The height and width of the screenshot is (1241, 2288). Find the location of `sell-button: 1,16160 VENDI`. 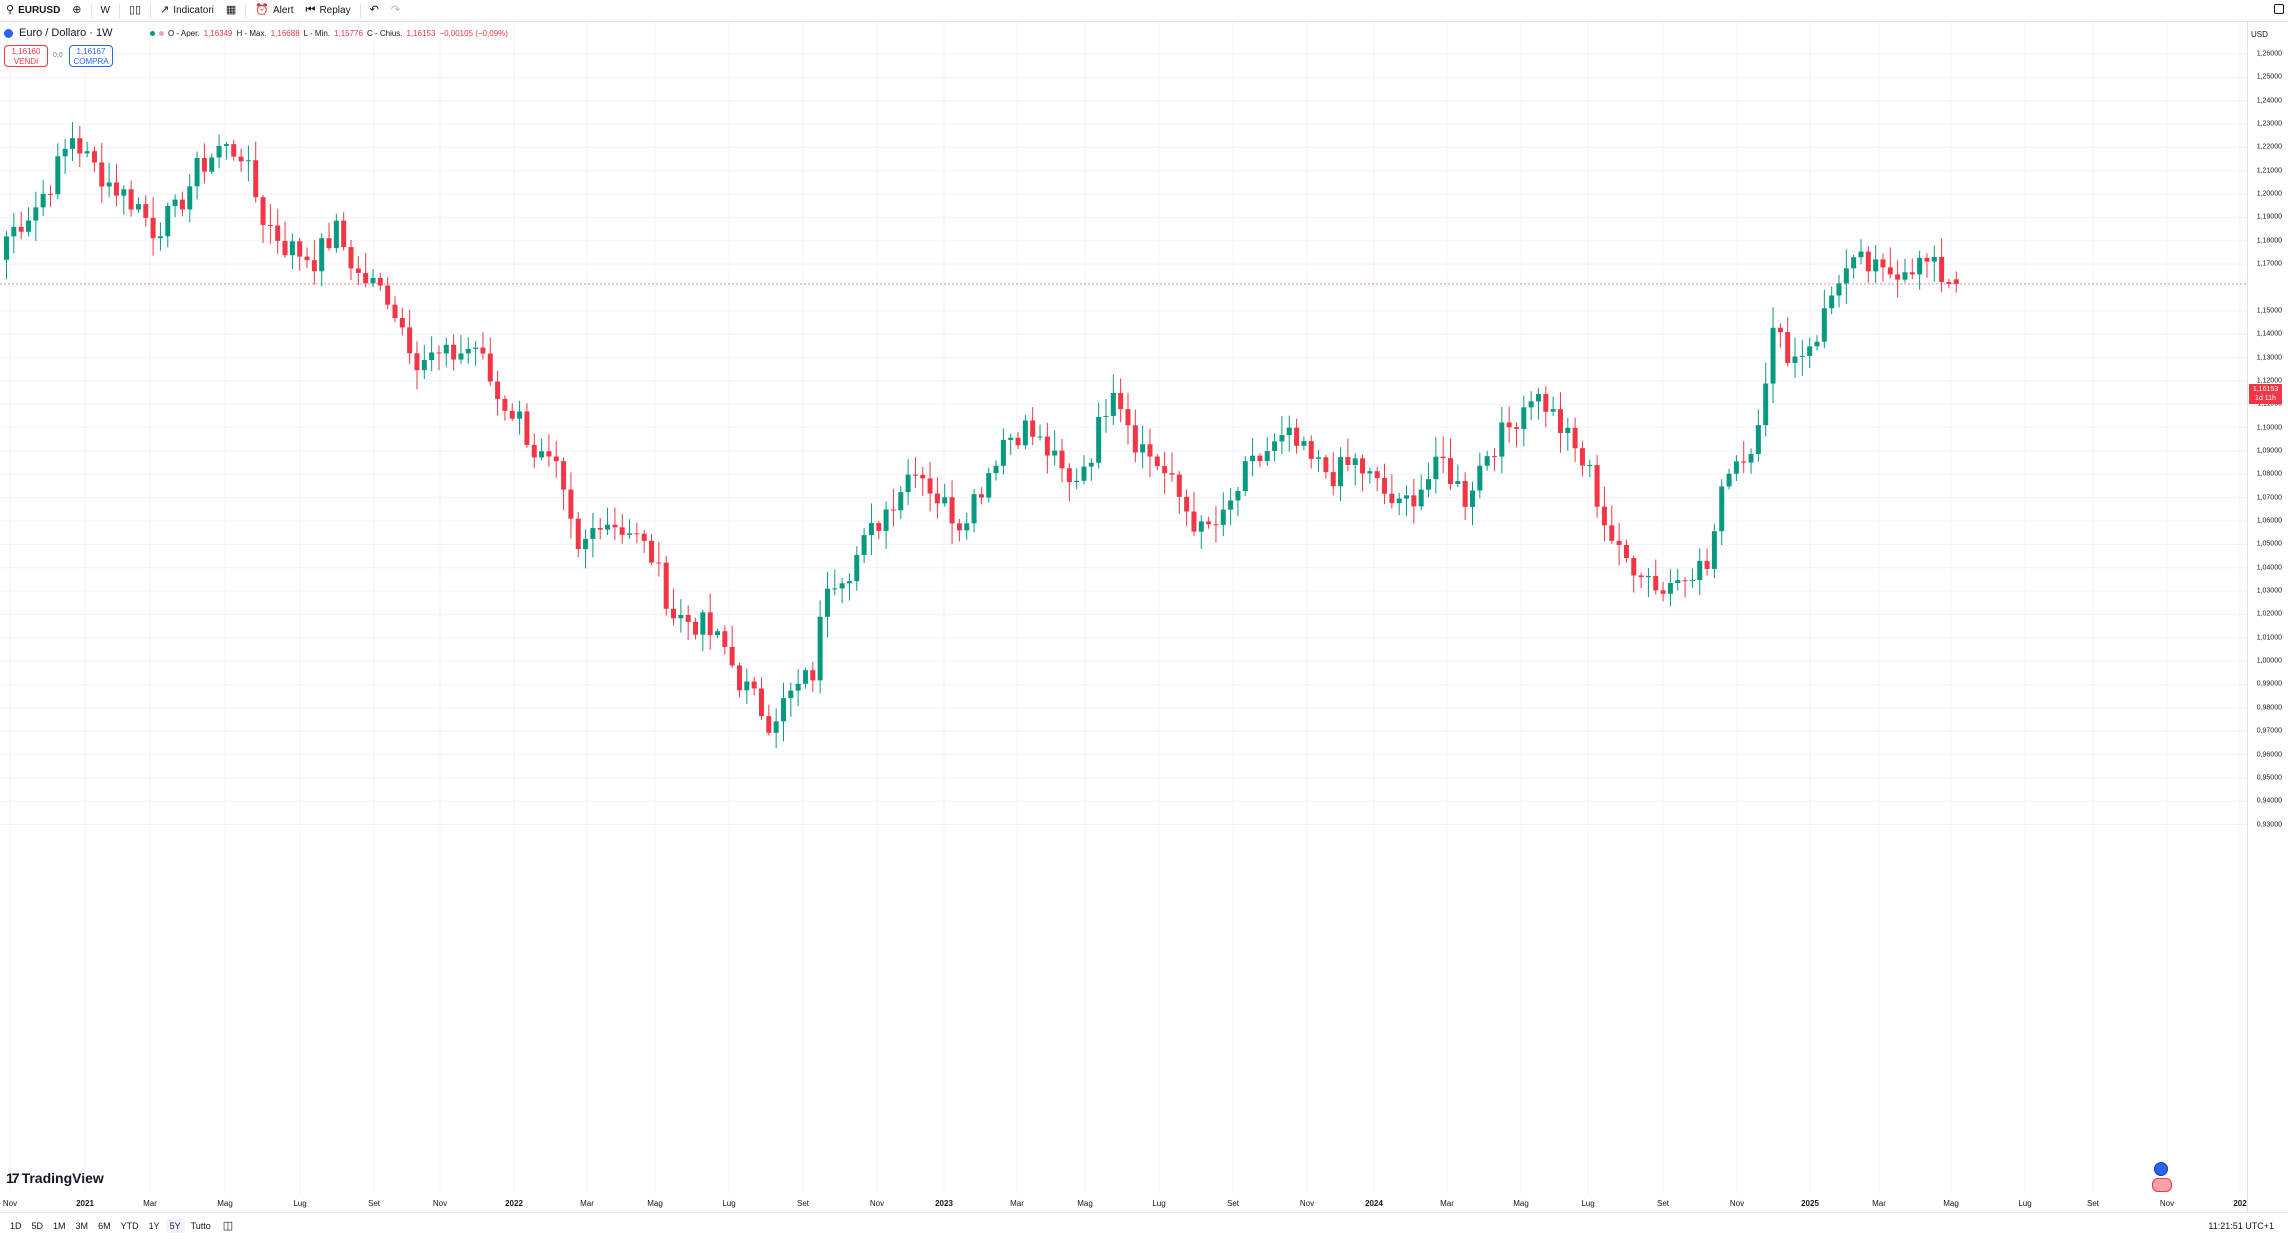

sell-button: 1,16160 VENDI is located at coordinates (26, 56).